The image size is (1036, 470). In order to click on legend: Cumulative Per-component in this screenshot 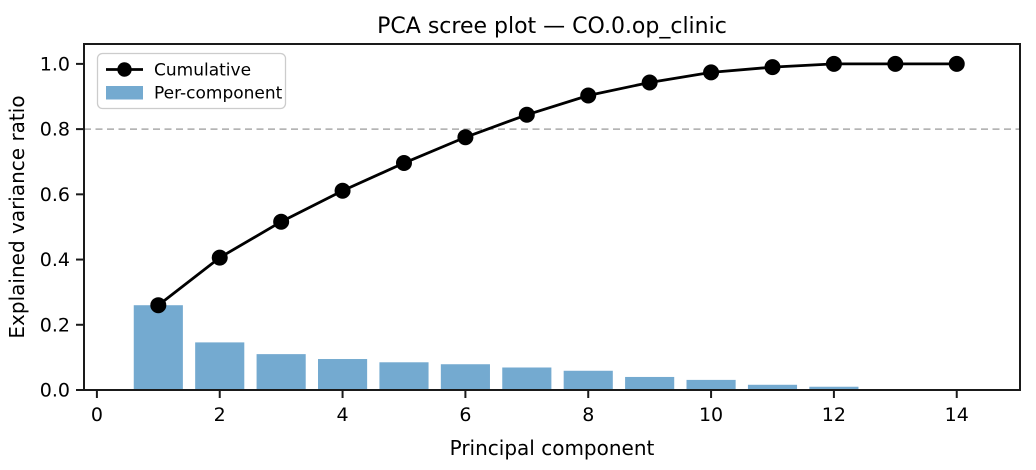, I will do `click(191, 81)`.